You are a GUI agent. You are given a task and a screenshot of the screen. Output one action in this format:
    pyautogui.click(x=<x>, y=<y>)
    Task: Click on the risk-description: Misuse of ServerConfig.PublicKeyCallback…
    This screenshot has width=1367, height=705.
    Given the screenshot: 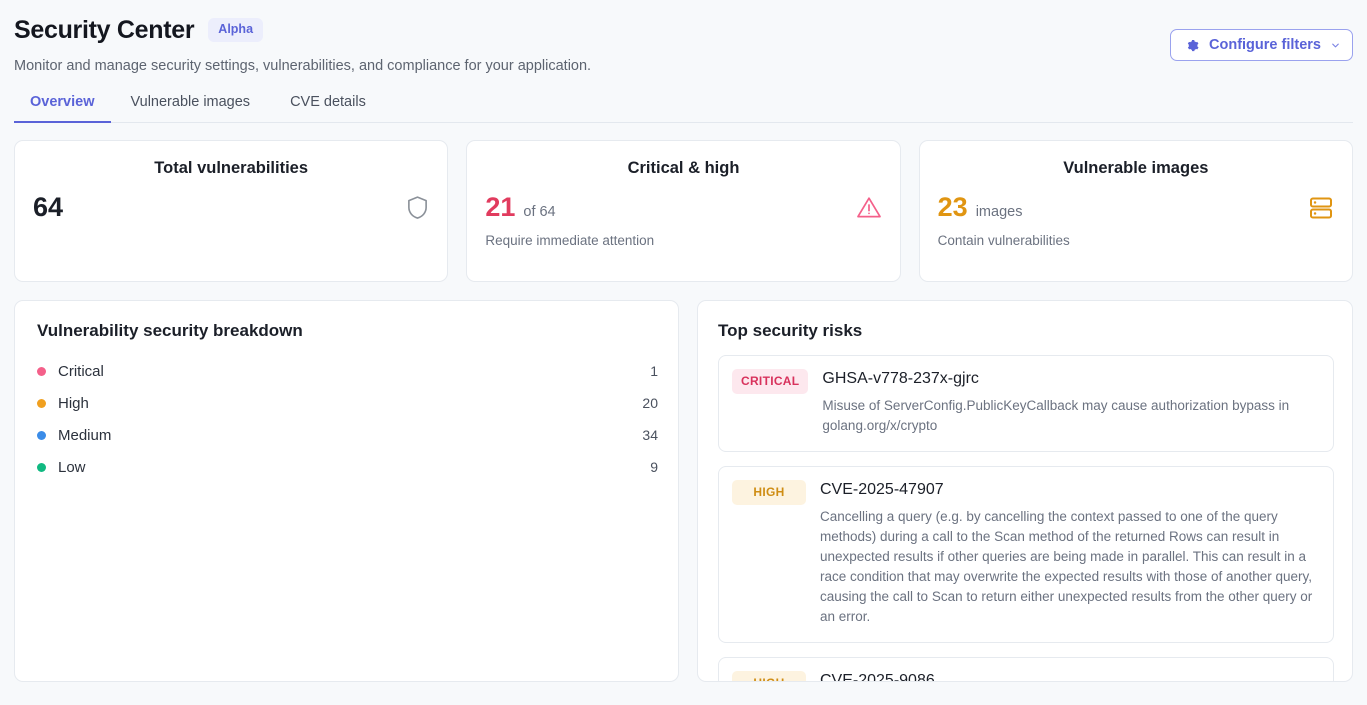 What is the action you would take?
    pyautogui.click(x=1056, y=416)
    